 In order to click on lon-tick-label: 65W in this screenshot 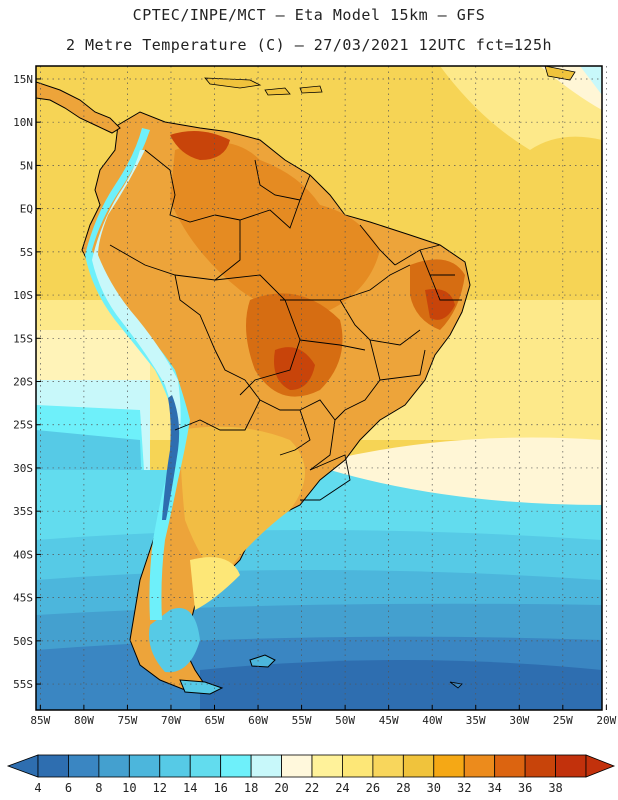, I will do `click(215, 720)`.